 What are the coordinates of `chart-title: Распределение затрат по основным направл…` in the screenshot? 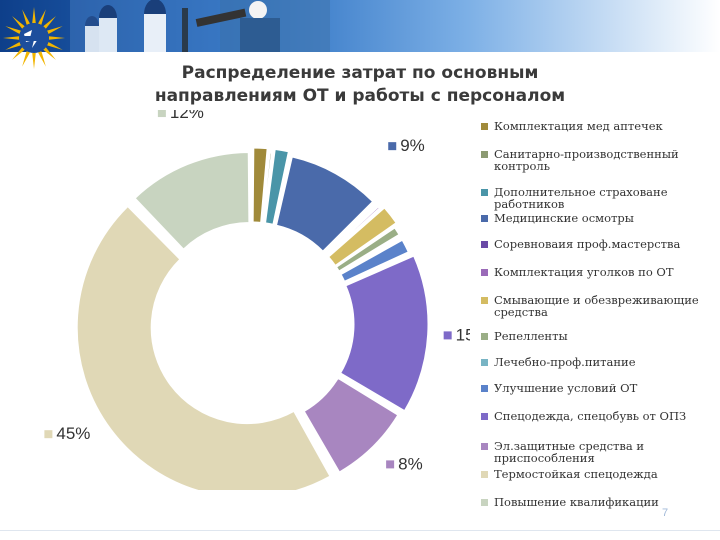 It's located at (360, 85).